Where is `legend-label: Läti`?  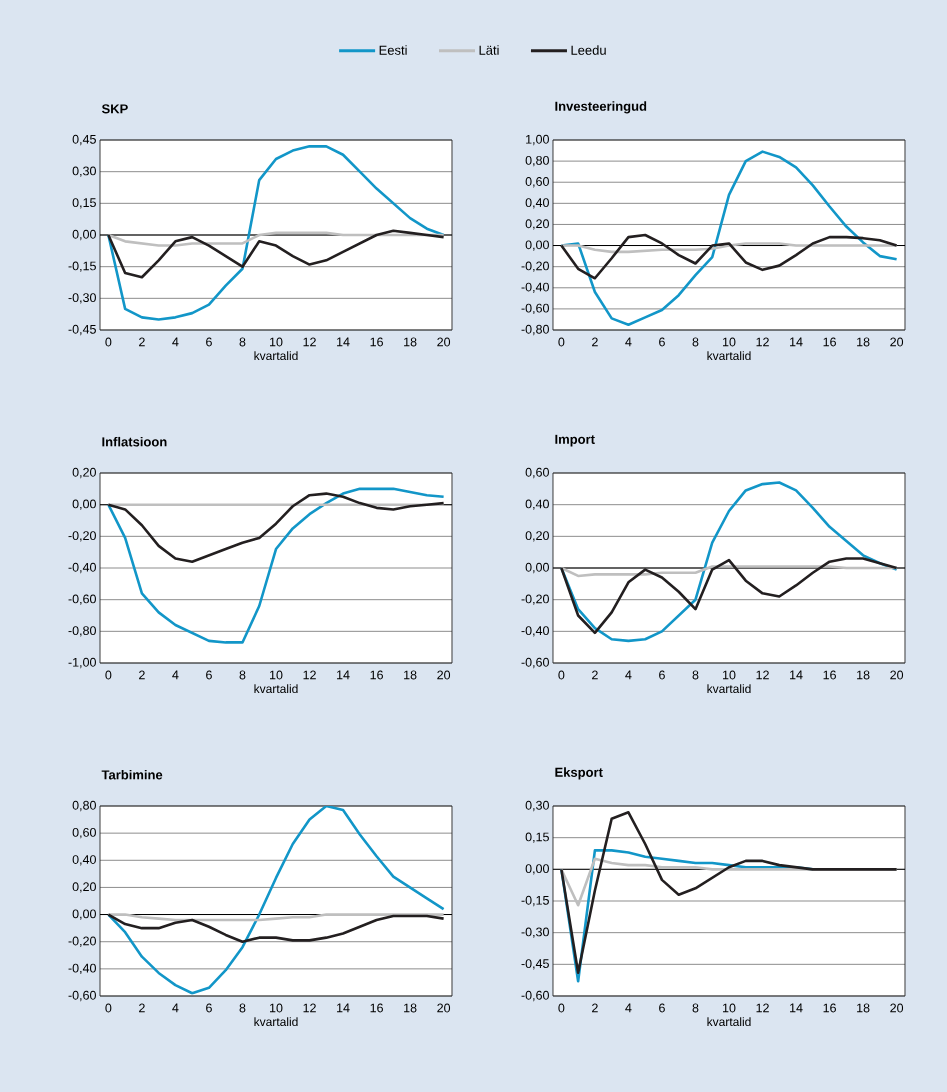 legend-label: Läti is located at coordinates (489, 50).